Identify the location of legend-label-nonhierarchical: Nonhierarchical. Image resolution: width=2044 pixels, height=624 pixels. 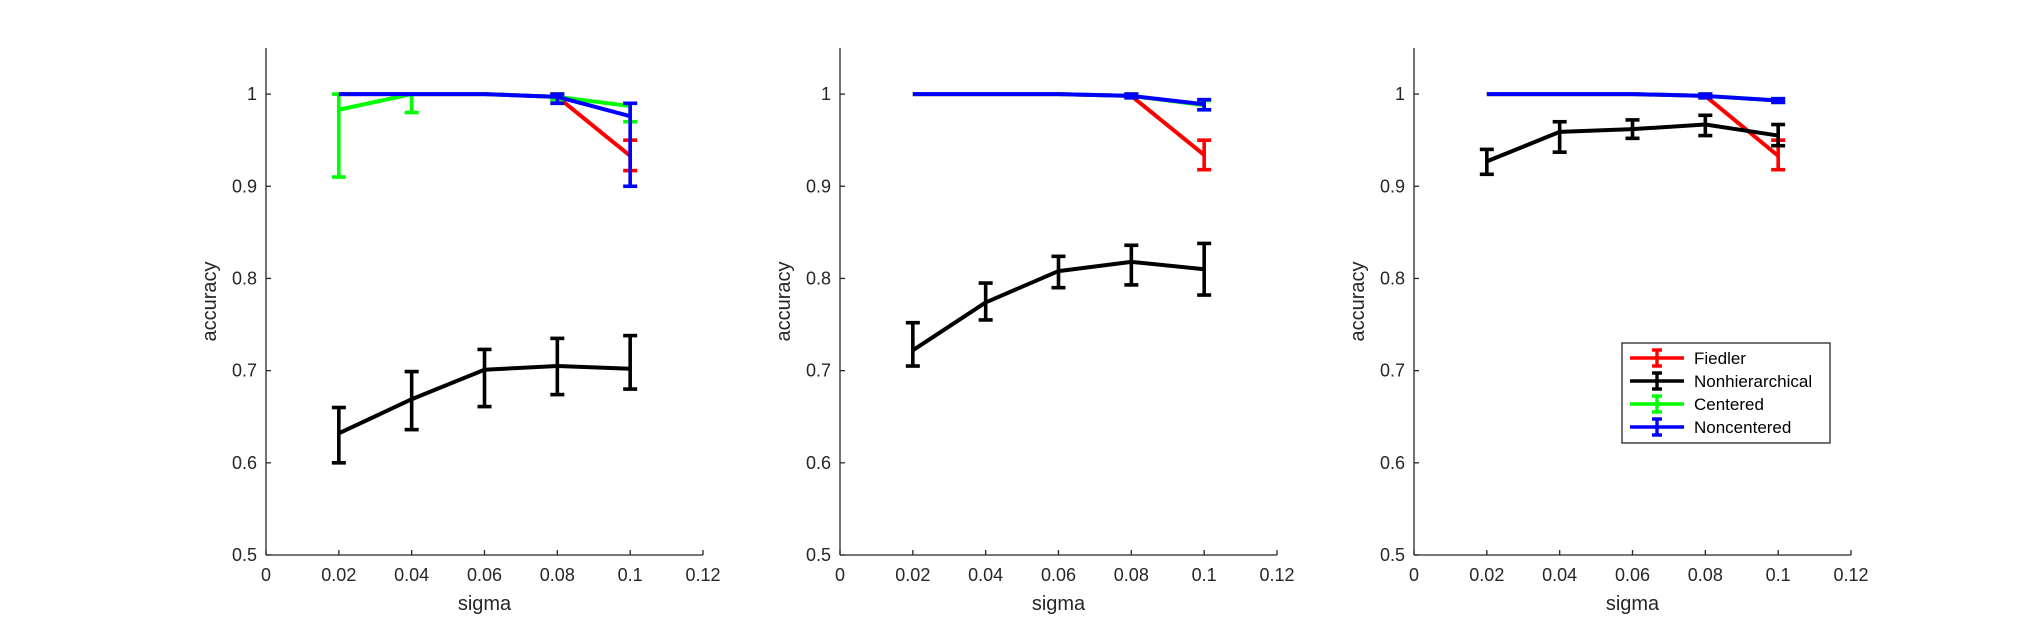
(1753, 381).